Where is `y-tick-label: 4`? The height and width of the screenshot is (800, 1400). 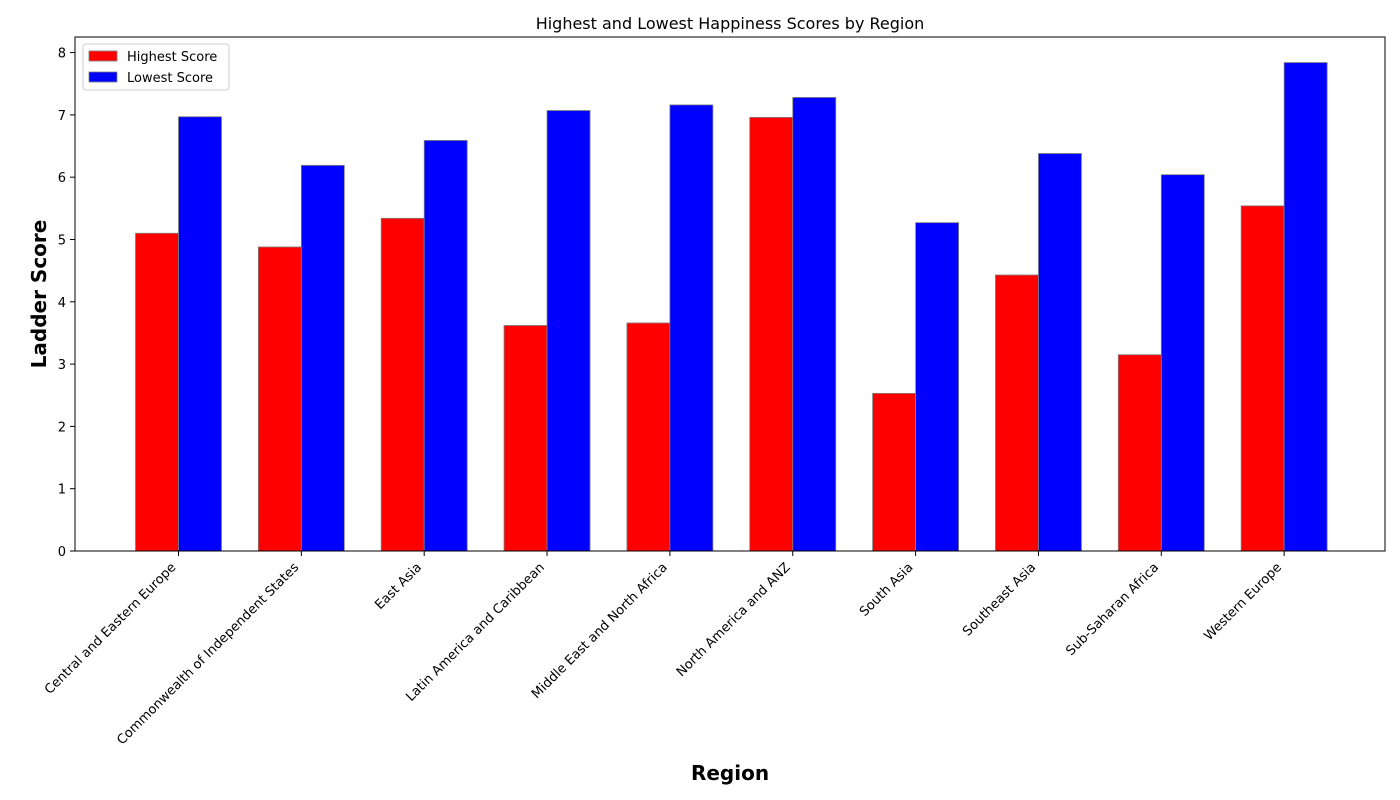 y-tick-label: 4 is located at coordinates (62, 303).